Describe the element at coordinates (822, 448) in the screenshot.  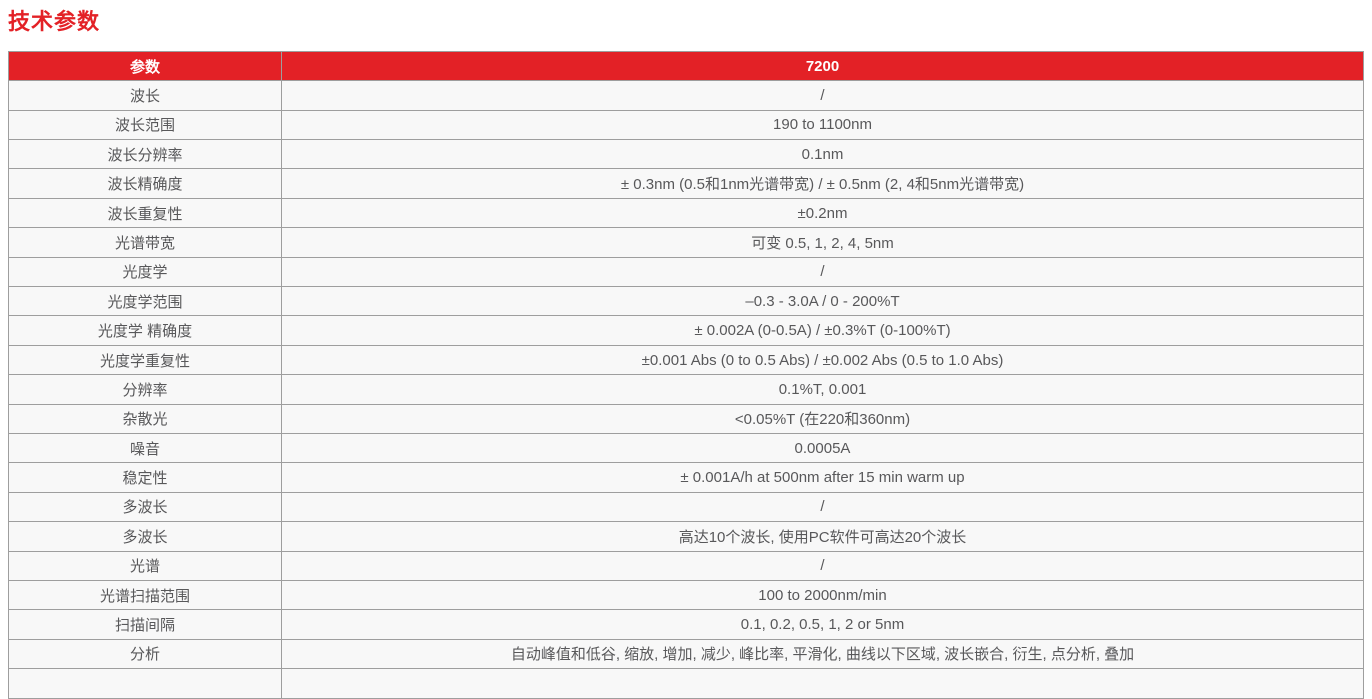
I see `value-cell: 0.0005A` at that location.